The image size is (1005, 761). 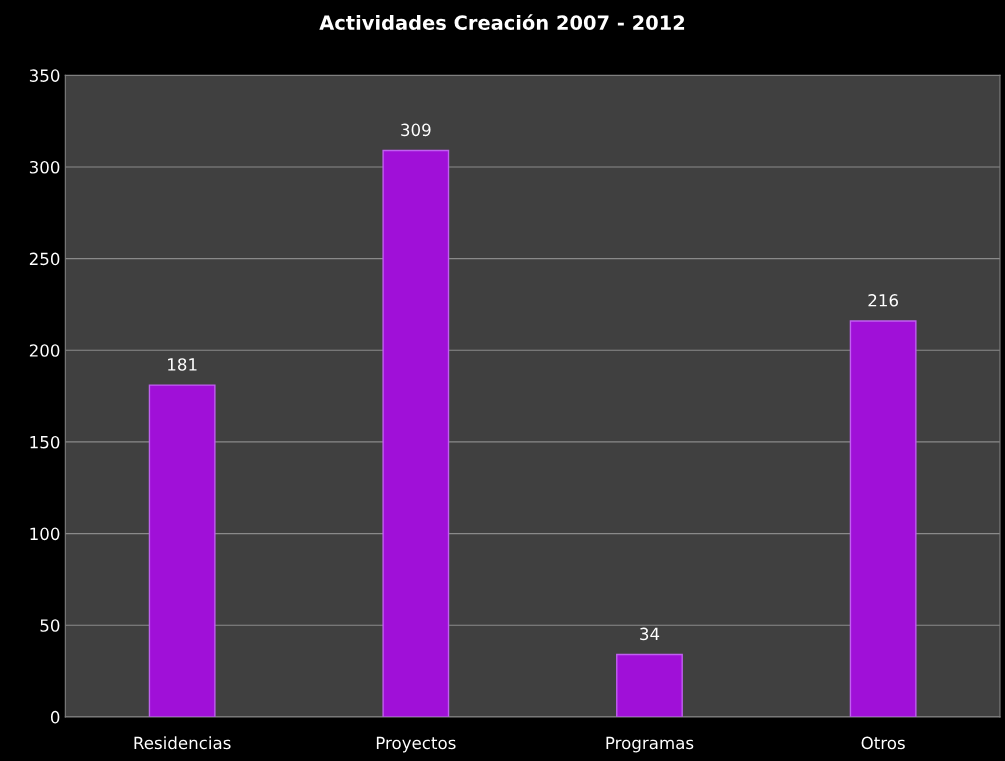 What do you see at coordinates (50, 625) in the screenshot?
I see `y-tick-label: 50` at bounding box center [50, 625].